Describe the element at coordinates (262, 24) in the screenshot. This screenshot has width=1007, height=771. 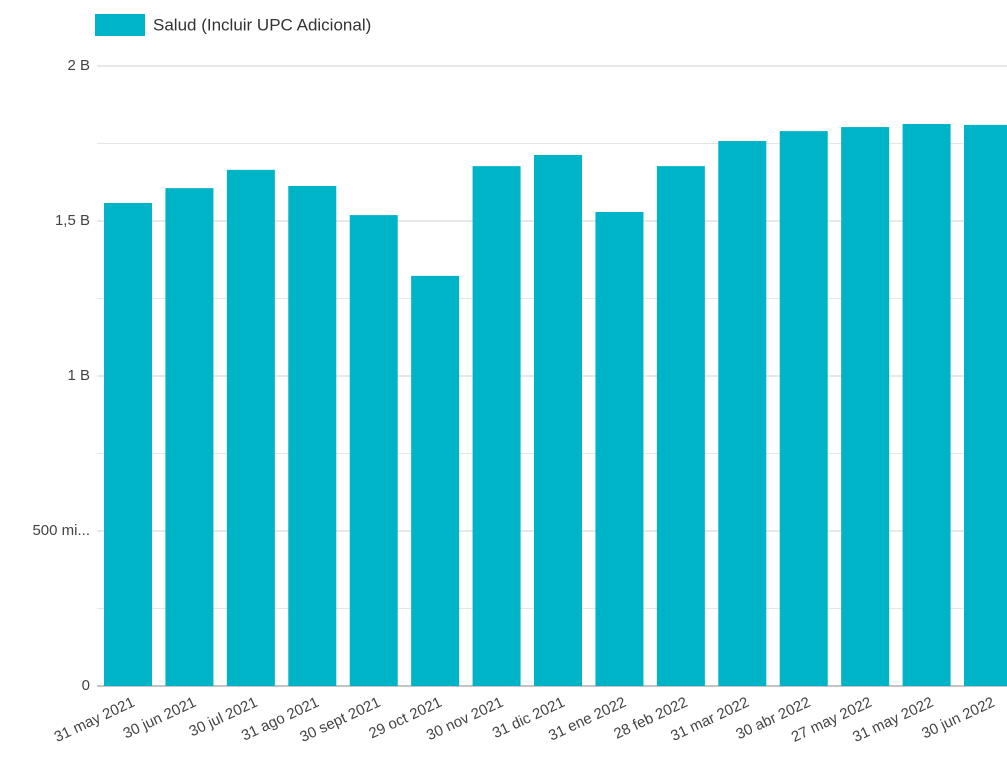
I see `legend-label: Salud (Incluir UPC Adicional)` at that location.